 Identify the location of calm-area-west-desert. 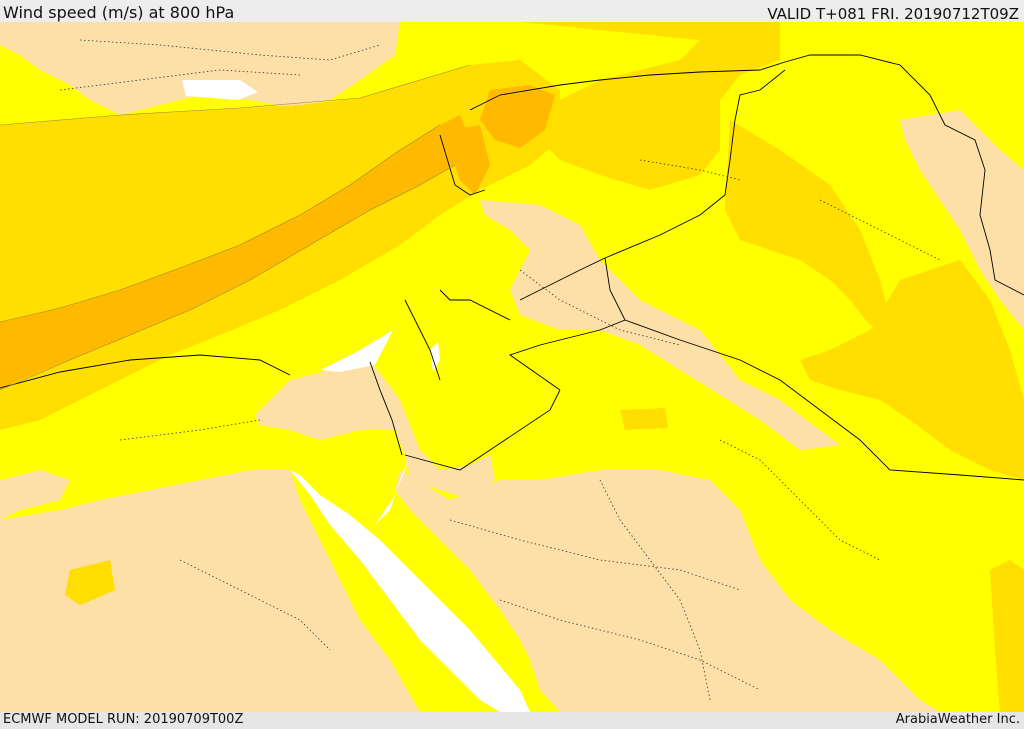
(35, 495).